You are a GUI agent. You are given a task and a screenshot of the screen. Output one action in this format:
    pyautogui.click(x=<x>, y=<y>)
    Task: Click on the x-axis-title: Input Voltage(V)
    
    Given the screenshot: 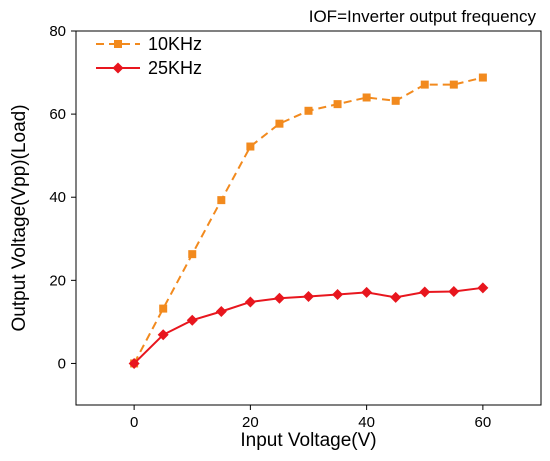 What is the action you would take?
    pyautogui.click(x=308, y=440)
    